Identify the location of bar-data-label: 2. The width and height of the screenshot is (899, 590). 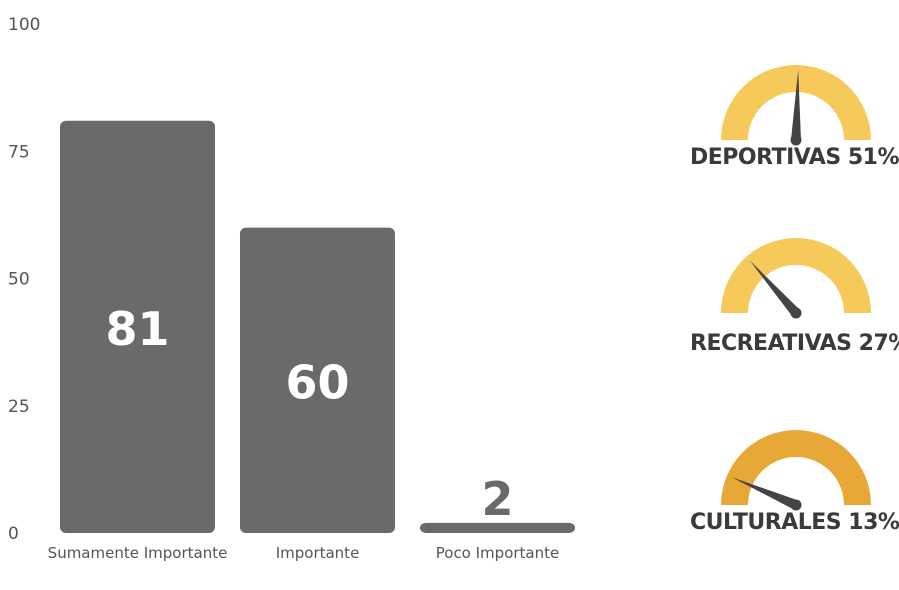
(497, 499).